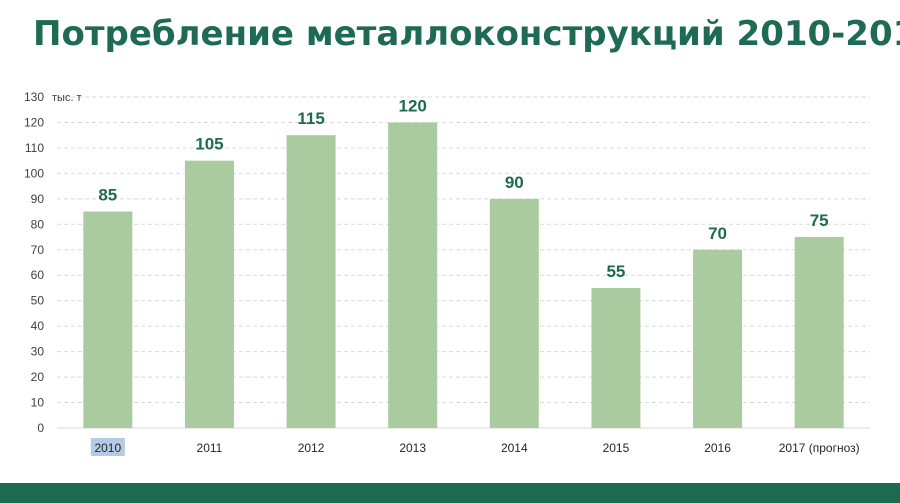 Image resolution: width=900 pixels, height=503 pixels. Describe the element at coordinates (38, 224) in the screenshot. I see `y-tick-label: 80` at that location.